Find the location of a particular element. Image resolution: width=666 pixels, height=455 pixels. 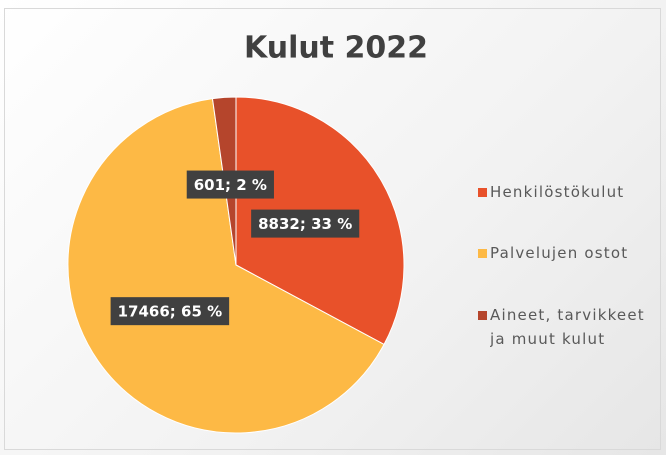

data-label: 17466; 65 % is located at coordinates (170, 311).